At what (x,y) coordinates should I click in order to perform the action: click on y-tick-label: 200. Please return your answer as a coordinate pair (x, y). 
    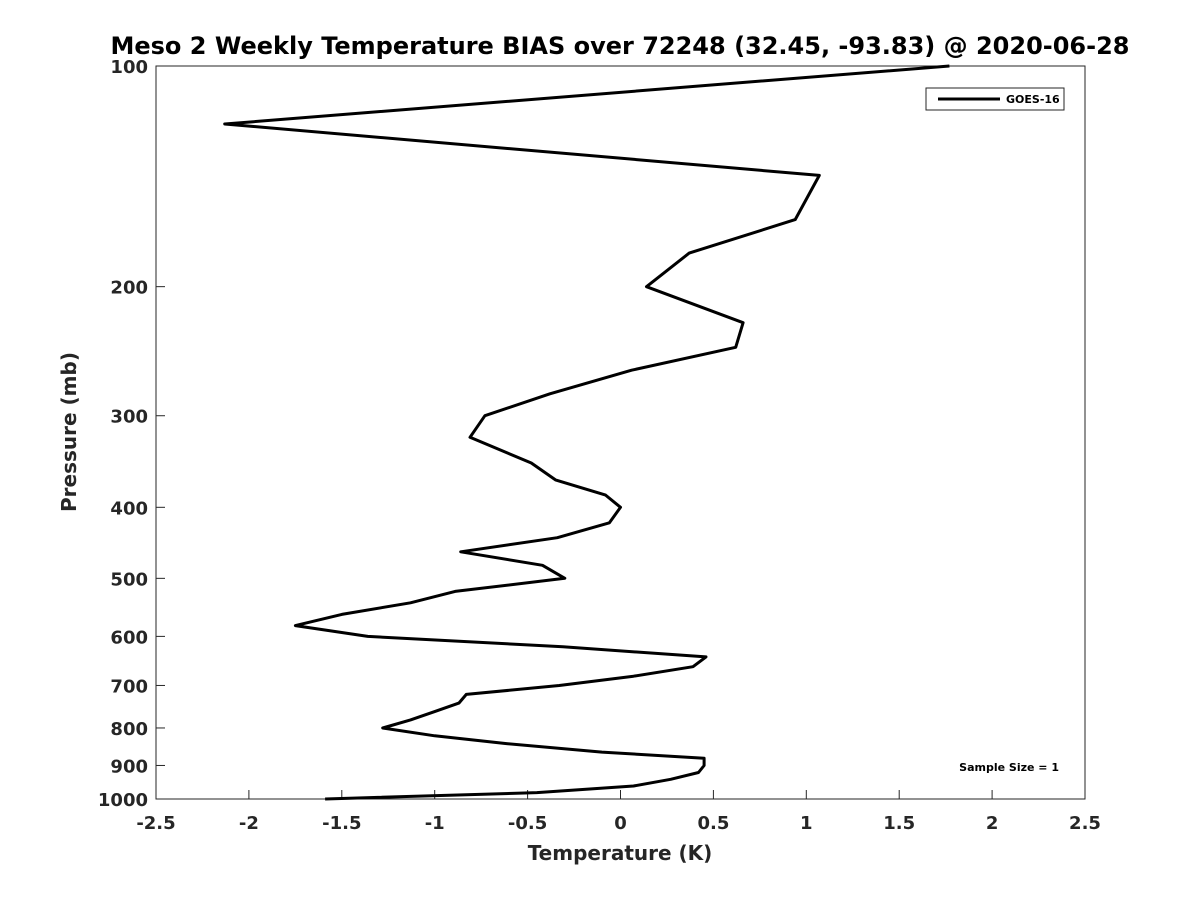
    Looking at the image, I should click on (129, 288).